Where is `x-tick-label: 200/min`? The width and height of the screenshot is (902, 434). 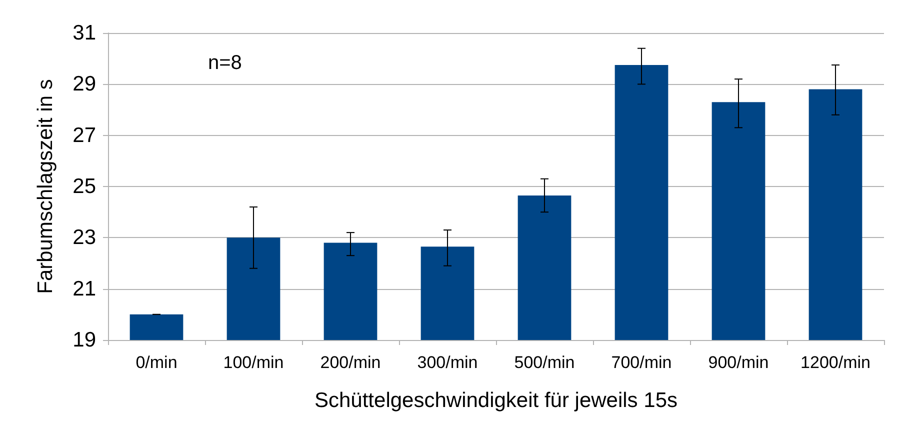 x-tick-label: 200/min is located at coordinates (350, 362).